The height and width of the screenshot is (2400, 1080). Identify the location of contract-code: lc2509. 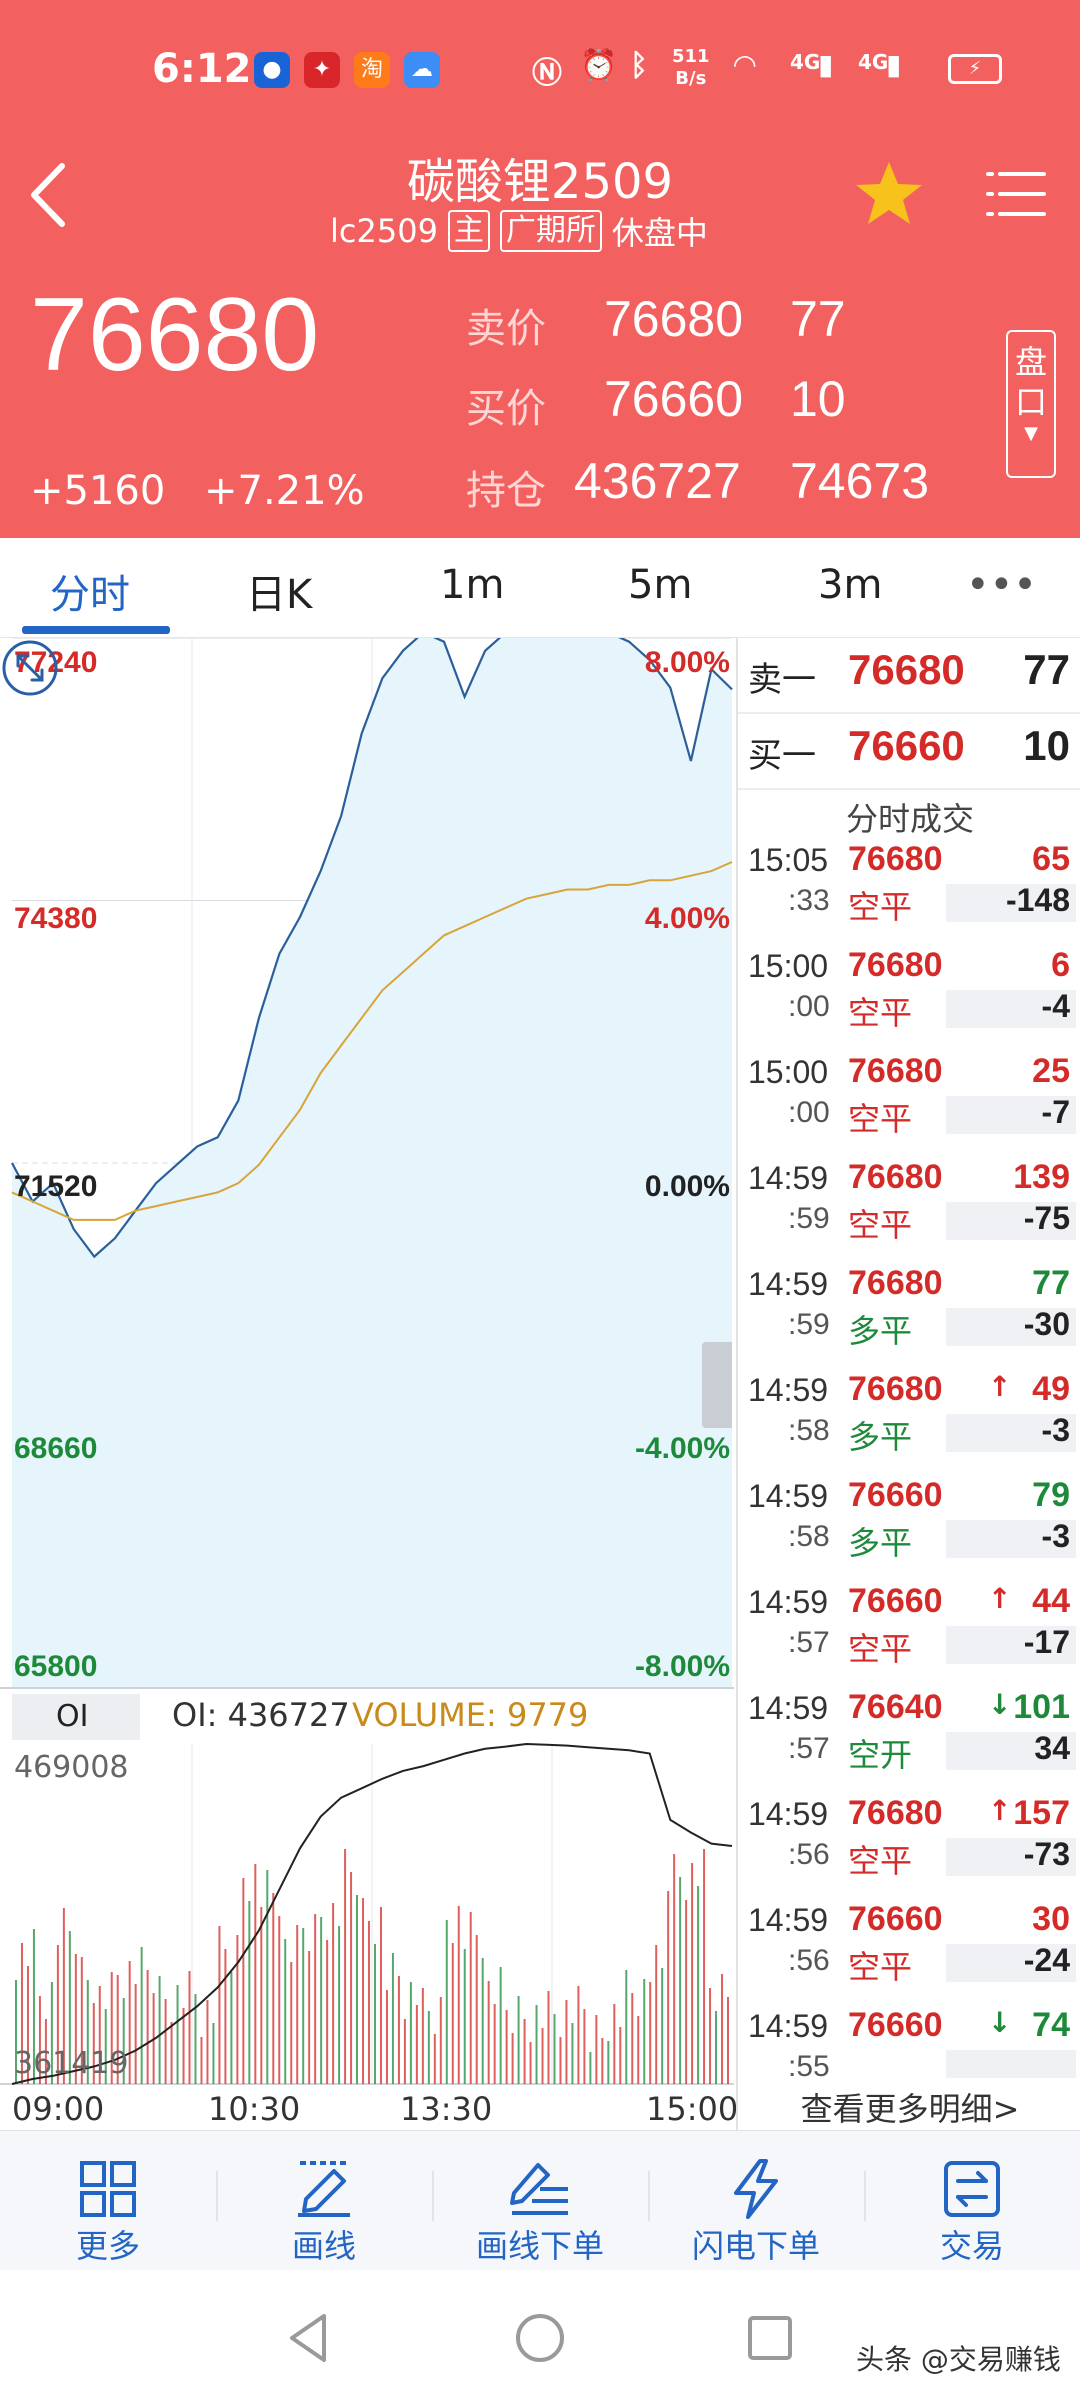
(384, 231).